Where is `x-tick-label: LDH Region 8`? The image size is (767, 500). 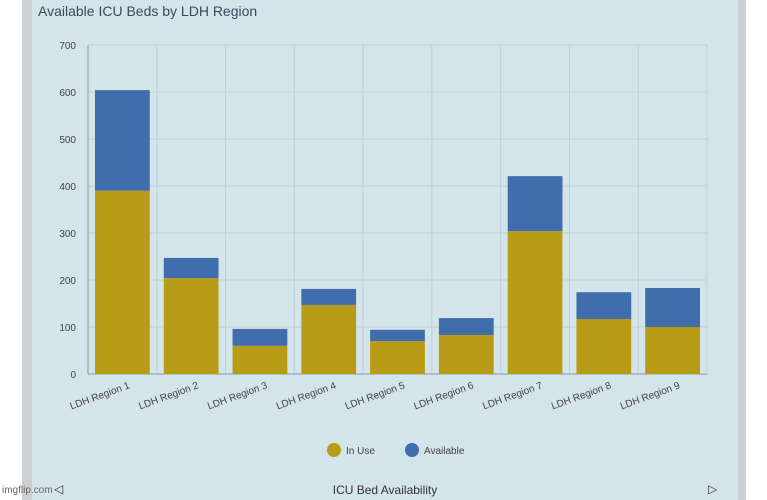
x-tick-label: LDH Region 8 is located at coordinates (581, 396).